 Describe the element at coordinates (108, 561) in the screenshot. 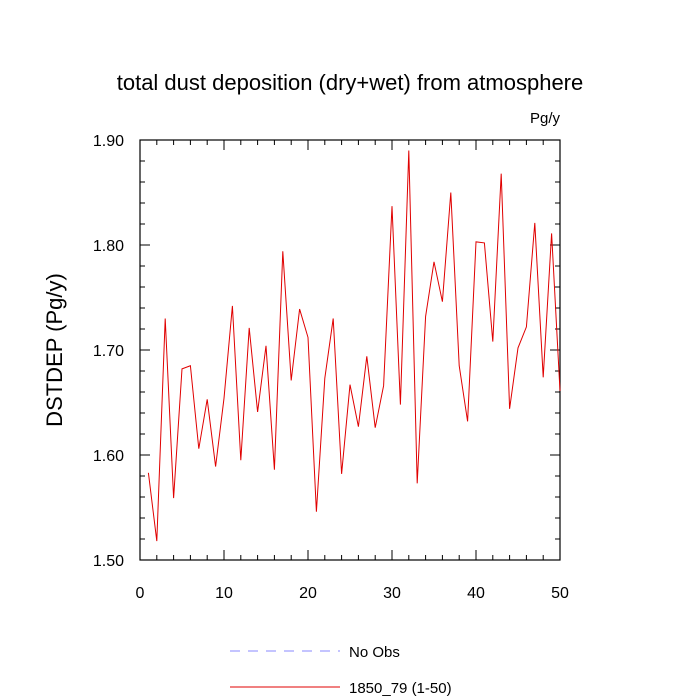

I see `y-tick-label: 1.50` at that location.